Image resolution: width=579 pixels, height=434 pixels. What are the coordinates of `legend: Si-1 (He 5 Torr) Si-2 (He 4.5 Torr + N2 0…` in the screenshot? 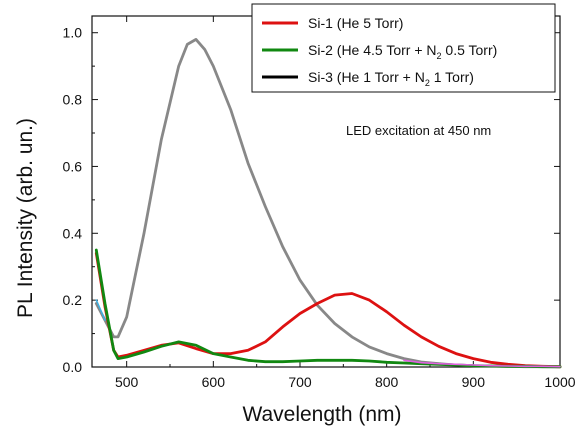 It's located at (403, 48).